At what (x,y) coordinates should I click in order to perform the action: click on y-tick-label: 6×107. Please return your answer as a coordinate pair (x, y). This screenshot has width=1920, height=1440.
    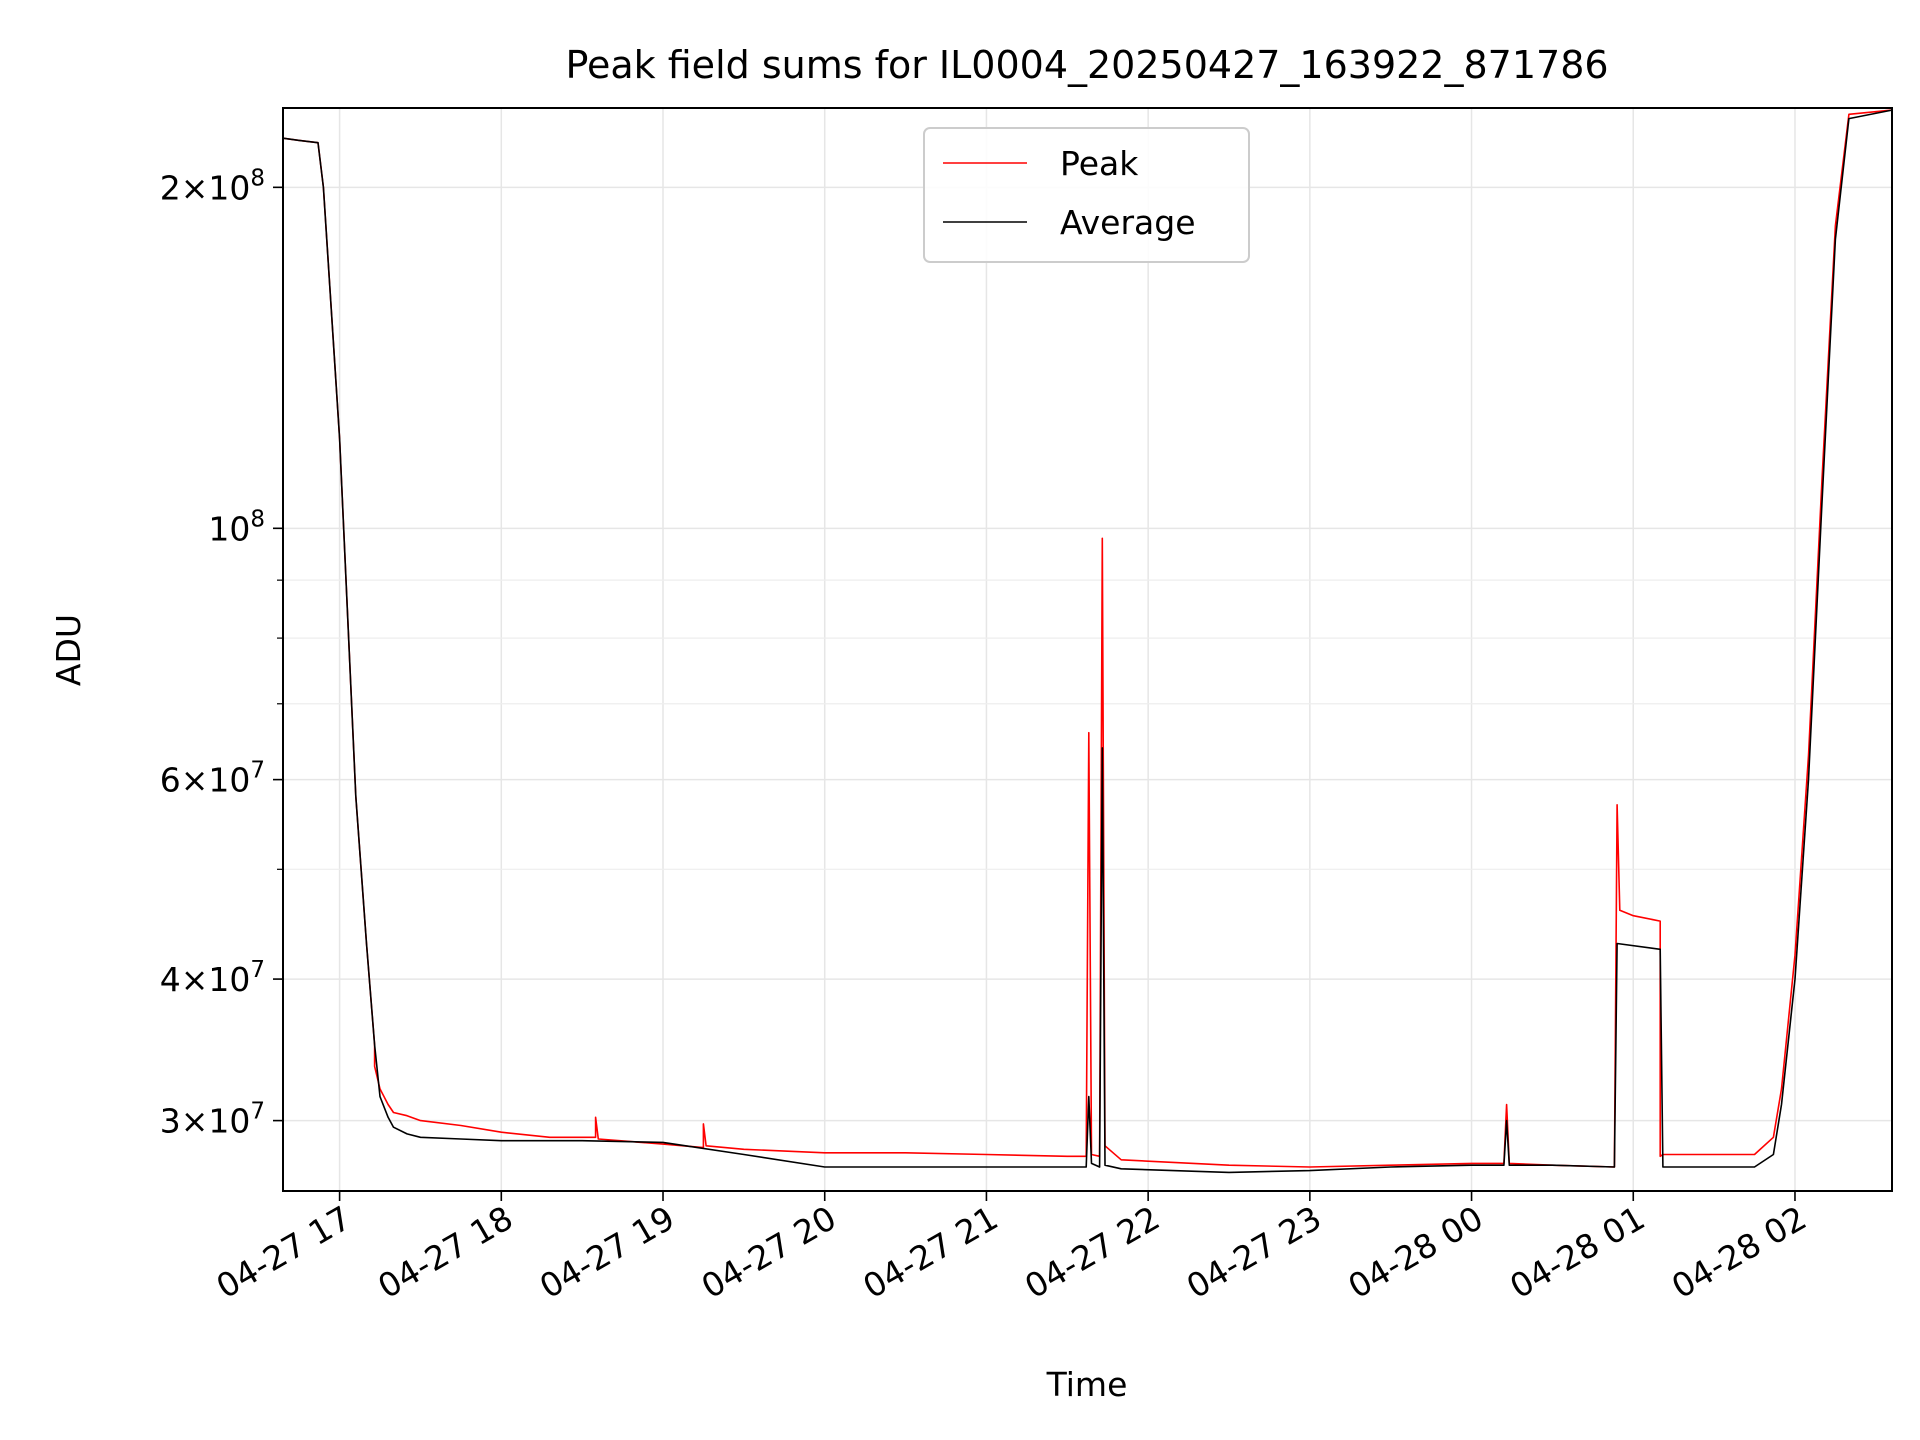
    Looking at the image, I should click on (212, 779).